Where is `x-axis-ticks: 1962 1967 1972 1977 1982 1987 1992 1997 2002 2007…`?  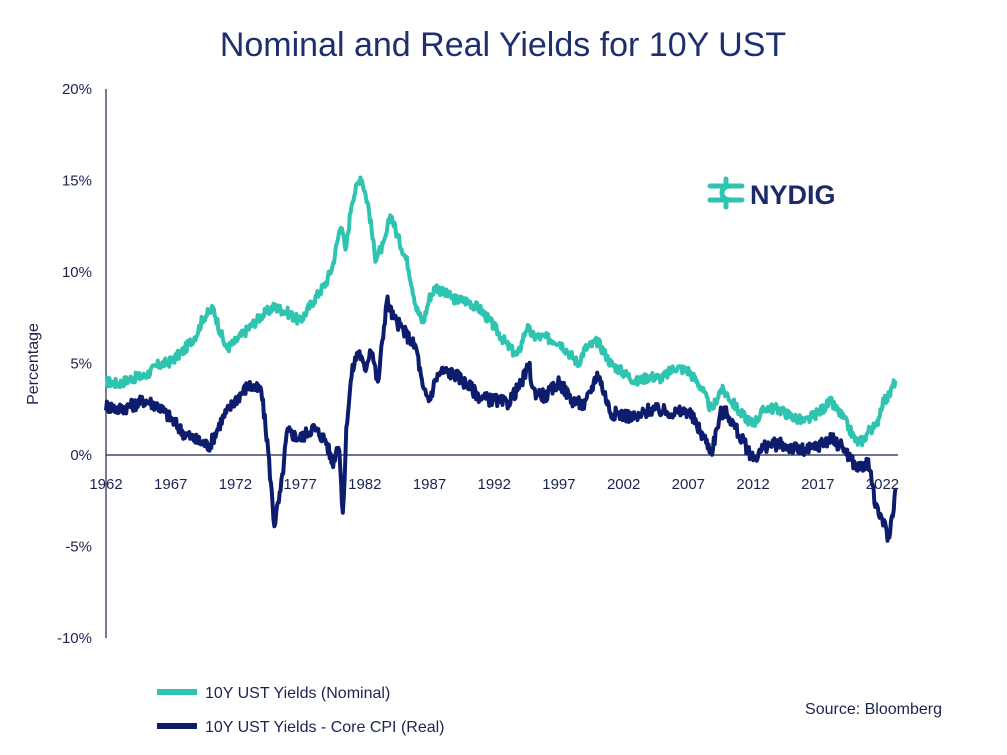
x-axis-ticks: 1962 1967 1972 1977 1982 1987 1992 1997 2002 2007… is located at coordinates (494, 484).